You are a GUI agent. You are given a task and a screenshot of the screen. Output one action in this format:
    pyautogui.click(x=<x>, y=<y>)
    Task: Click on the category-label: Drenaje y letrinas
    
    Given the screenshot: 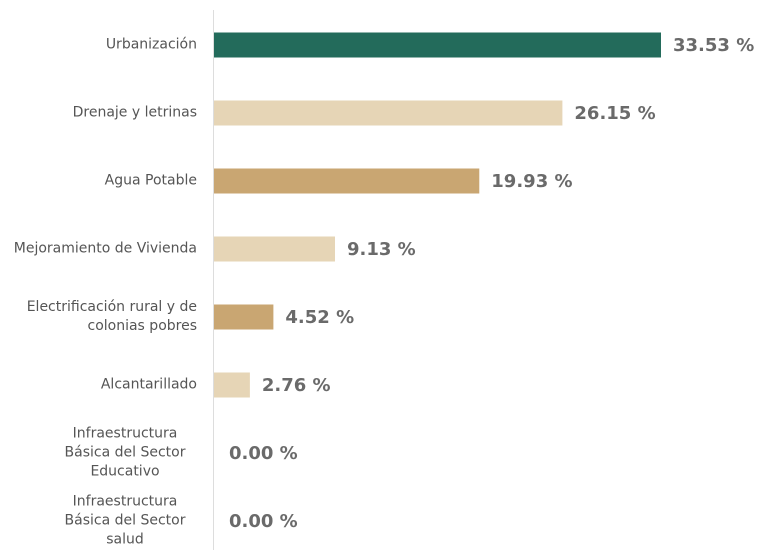 What is the action you would take?
    pyautogui.click(x=134, y=112)
    